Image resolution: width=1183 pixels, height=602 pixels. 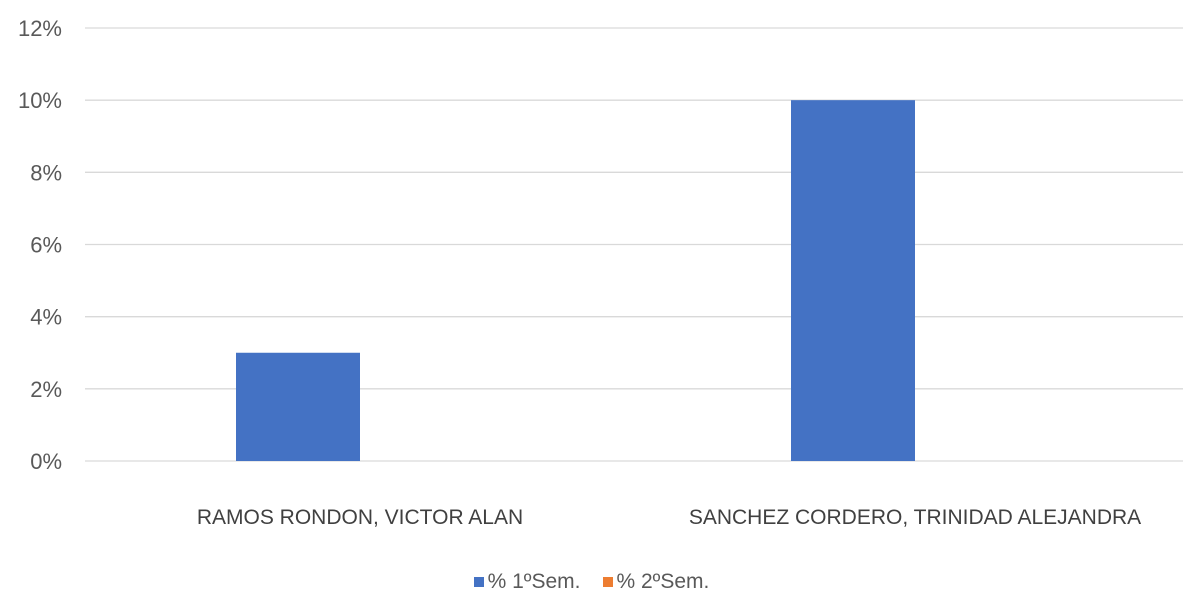 I want to click on x-category-label: SANCHEZ CORDERO, TRINIDAD ALEJANDRA, so click(x=915, y=517).